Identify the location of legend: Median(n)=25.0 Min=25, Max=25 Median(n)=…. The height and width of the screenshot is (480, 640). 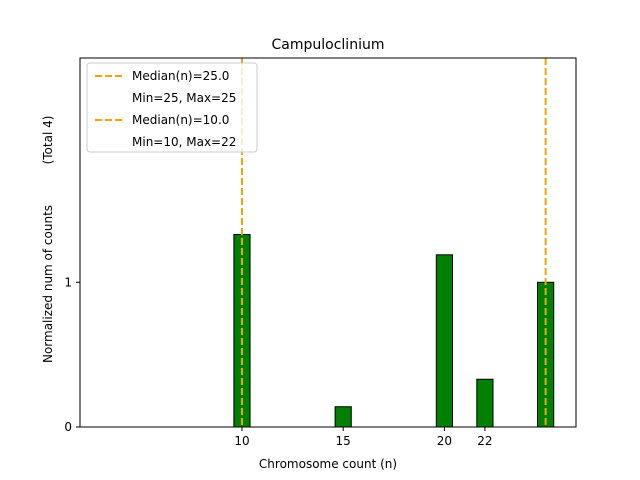
(172, 107).